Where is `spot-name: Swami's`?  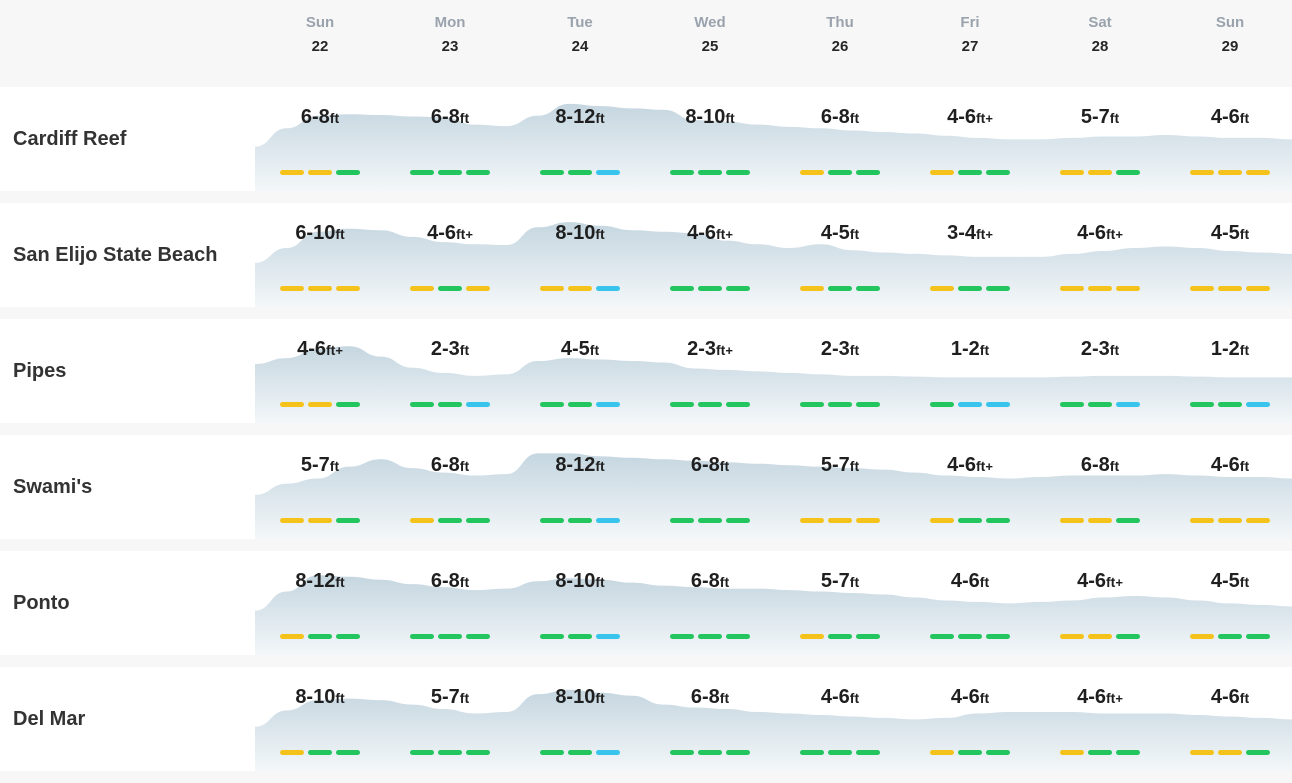
spot-name: Swami's is located at coordinates (53, 487).